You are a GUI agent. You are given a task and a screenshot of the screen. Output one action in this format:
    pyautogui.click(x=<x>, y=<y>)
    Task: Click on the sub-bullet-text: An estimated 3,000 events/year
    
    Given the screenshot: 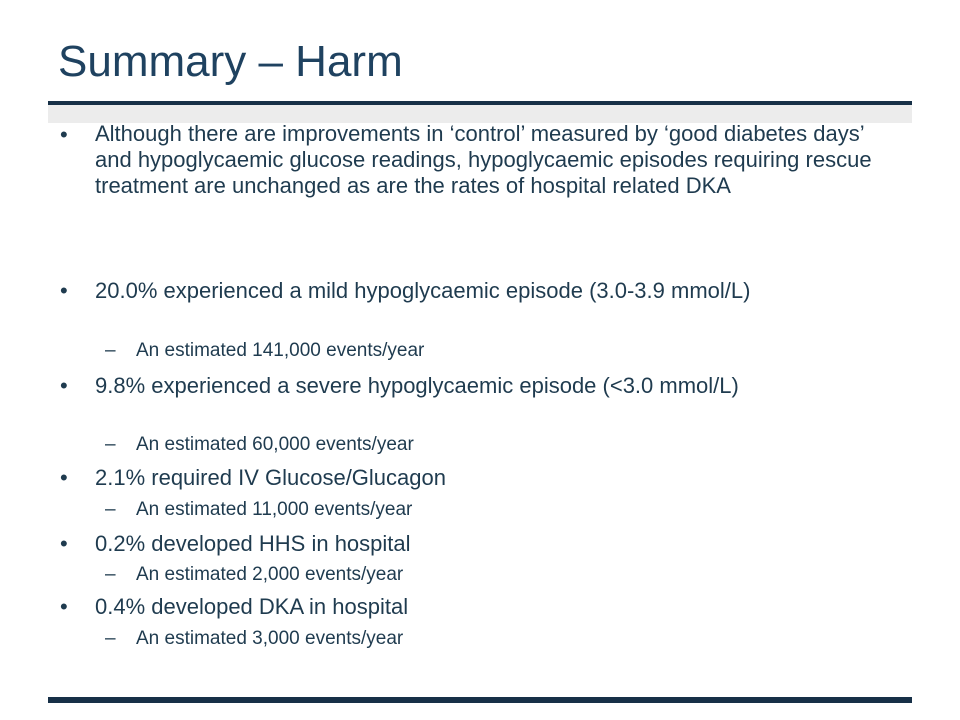 What is the action you would take?
    pyautogui.click(x=270, y=638)
    